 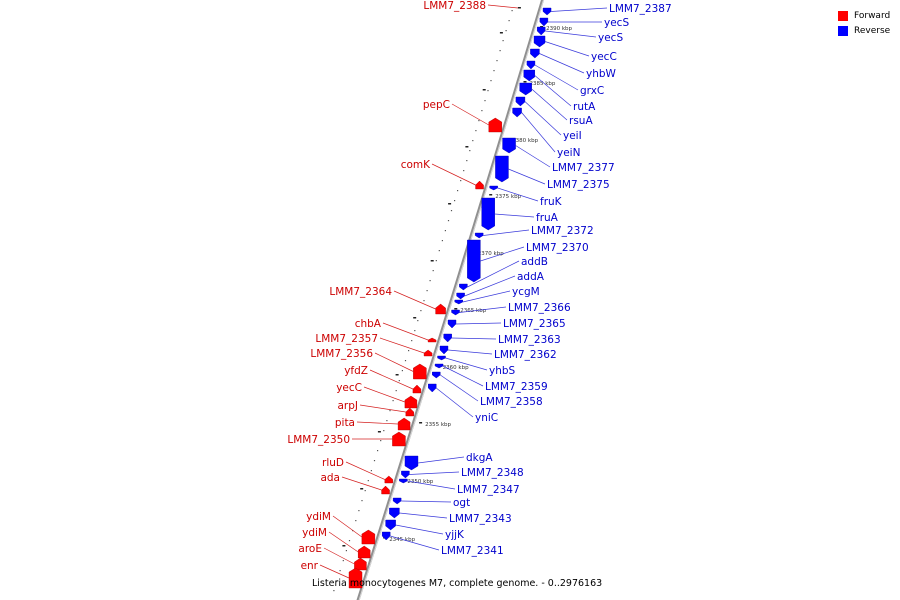 I want to click on reverse-gene-label: addB, so click(x=534, y=262).